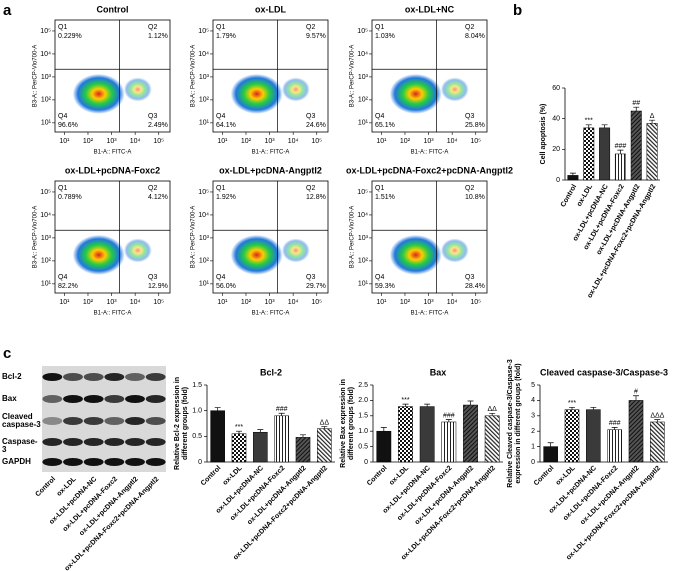 The height and width of the screenshot is (571, 685). Describe the element at coordinates (177, 423) in the screenshot. I see `y-axis-label: Relative Bcl-2 expression in` at that location.